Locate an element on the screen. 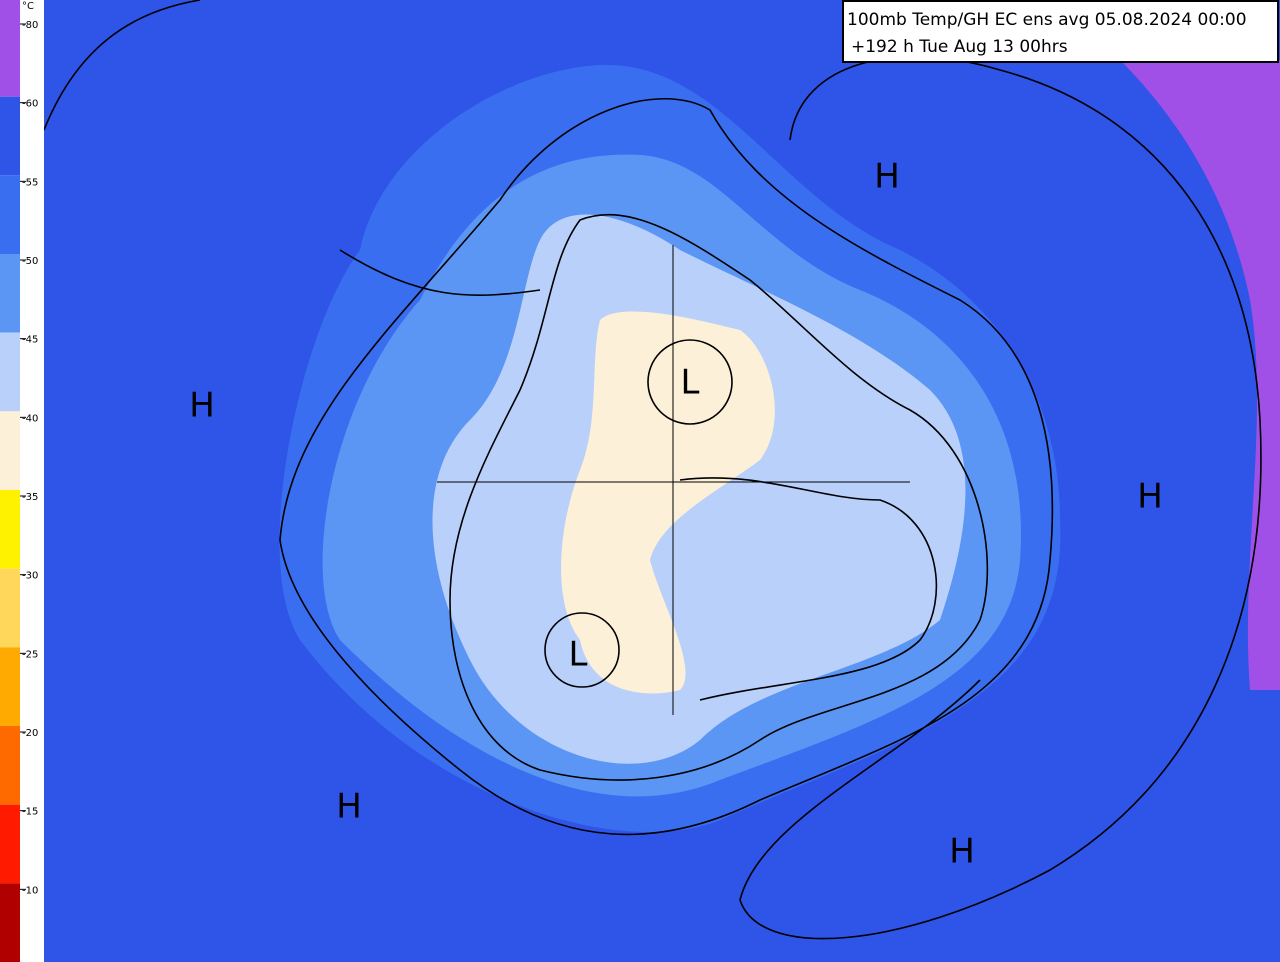 The height and width of the screenshot is (962, 1280). legend-label: -50 is located at coordinates (30, 261).